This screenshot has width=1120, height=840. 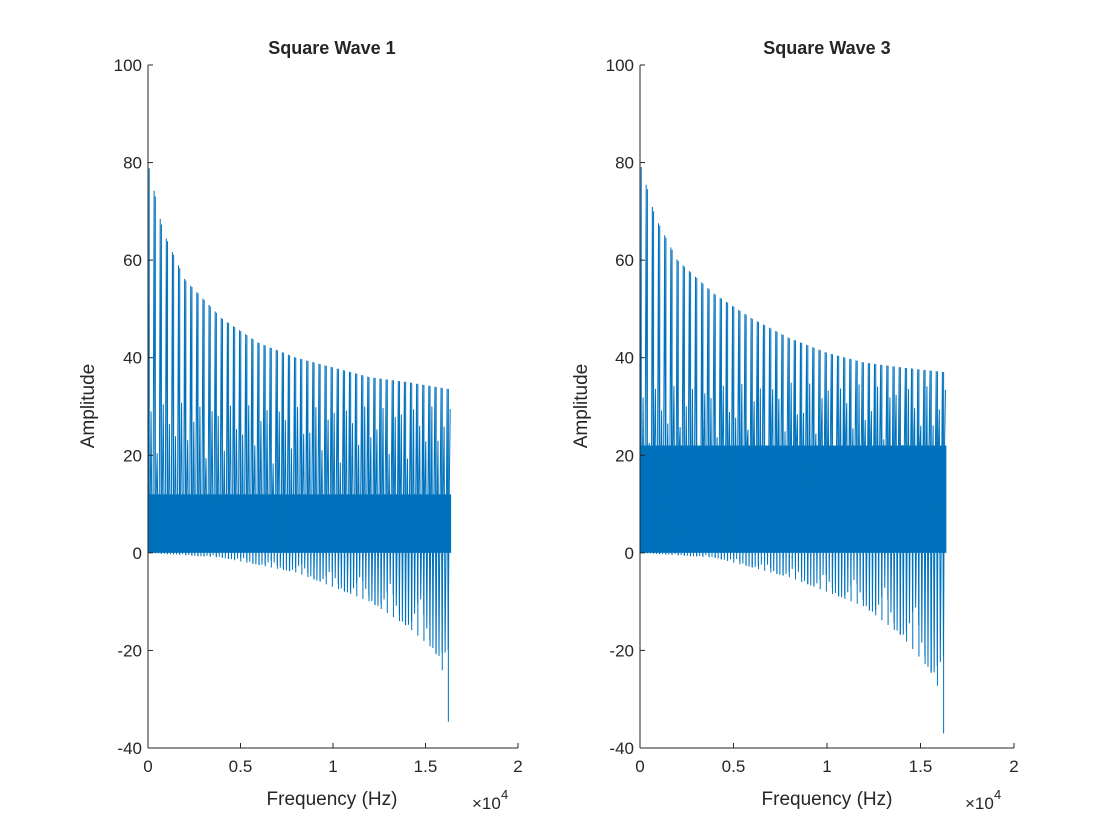 What do you see at coordinates (331, 48) in the screenshot?
I see `chart-title: Square Wave 1` at bounding box center [331, 48].